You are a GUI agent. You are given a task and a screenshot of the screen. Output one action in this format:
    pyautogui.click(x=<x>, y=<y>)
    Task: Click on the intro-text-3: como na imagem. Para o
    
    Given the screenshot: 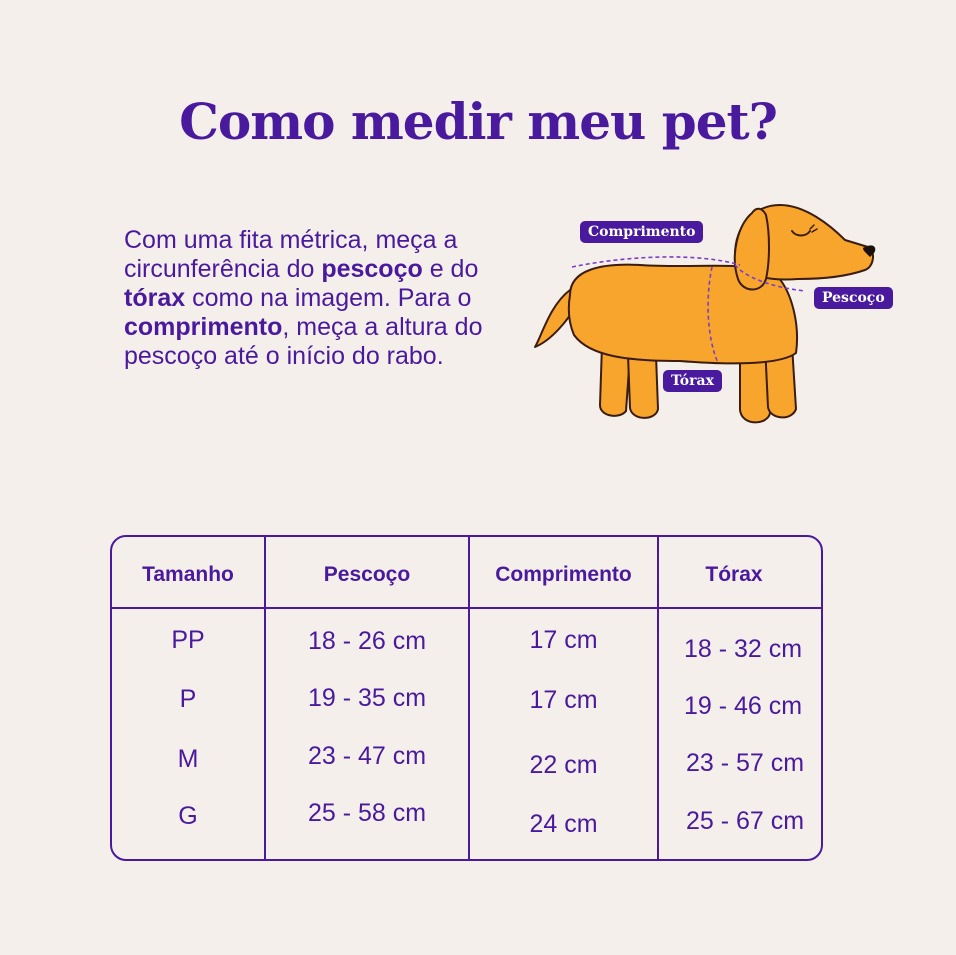 What is the action you would take?
    pyautogui.click(x=328, y=298)
    